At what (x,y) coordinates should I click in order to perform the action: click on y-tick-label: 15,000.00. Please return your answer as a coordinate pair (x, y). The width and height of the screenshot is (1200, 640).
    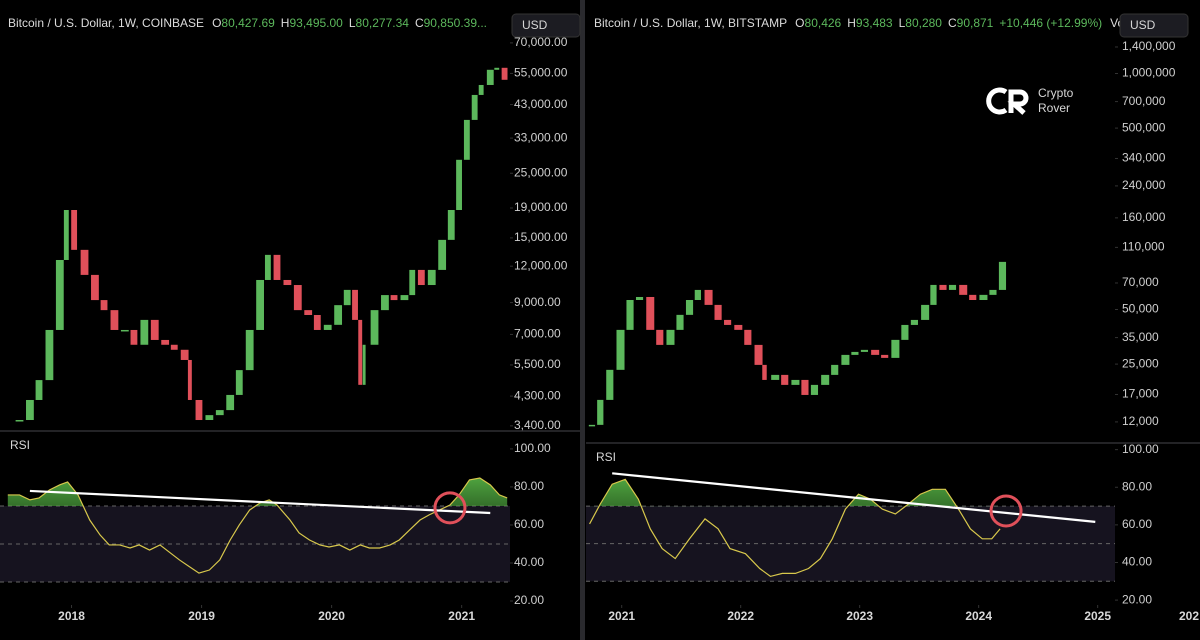
    Looking at the image, I should click on (541, 237).